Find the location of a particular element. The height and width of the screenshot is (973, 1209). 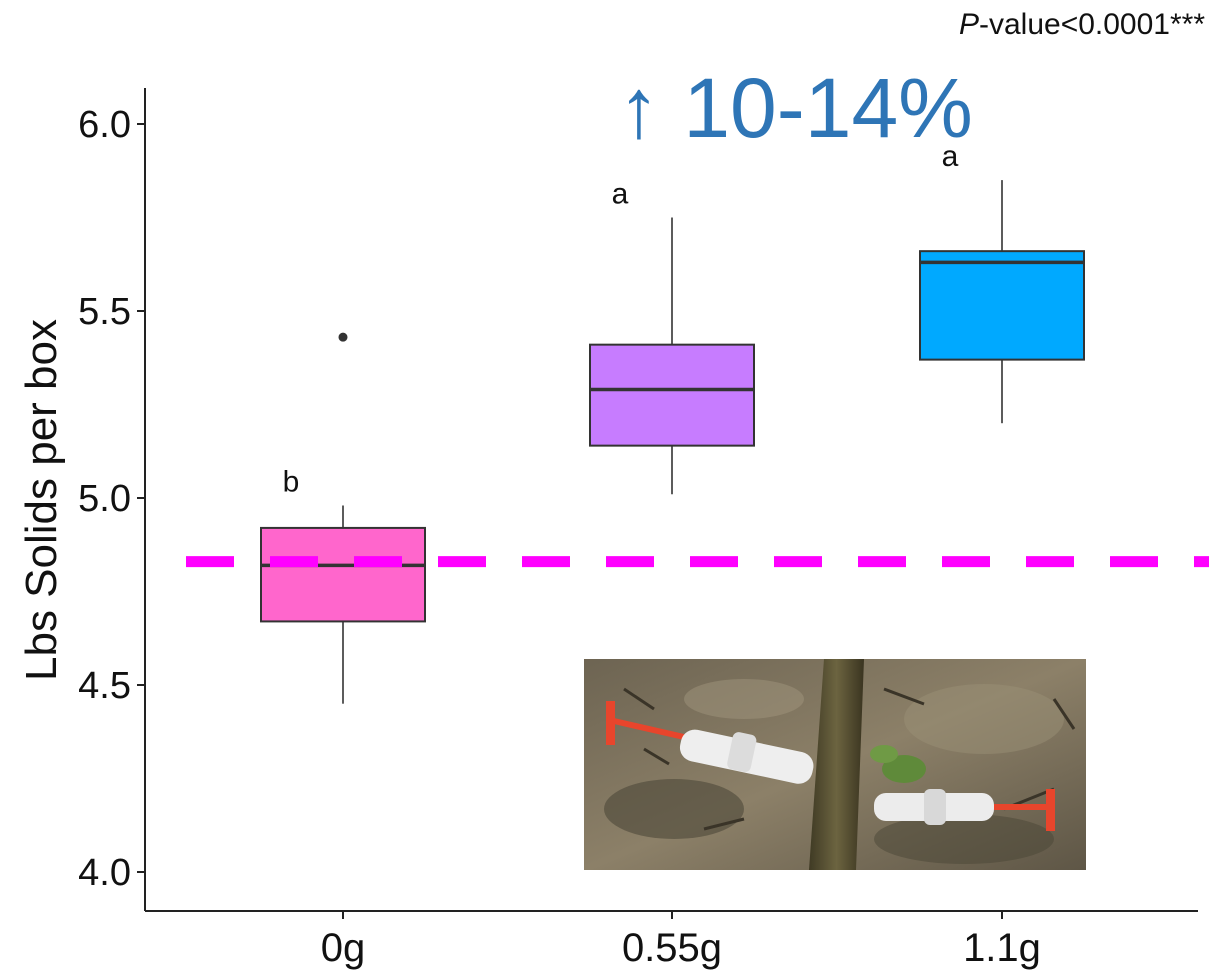

x-tick-label: 0.55g is located at coordinates (672, 948).